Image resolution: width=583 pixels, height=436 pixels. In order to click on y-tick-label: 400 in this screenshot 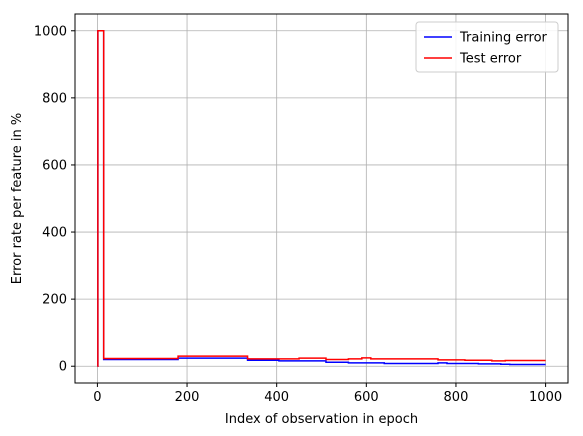, I will do `click(54, 233)`.